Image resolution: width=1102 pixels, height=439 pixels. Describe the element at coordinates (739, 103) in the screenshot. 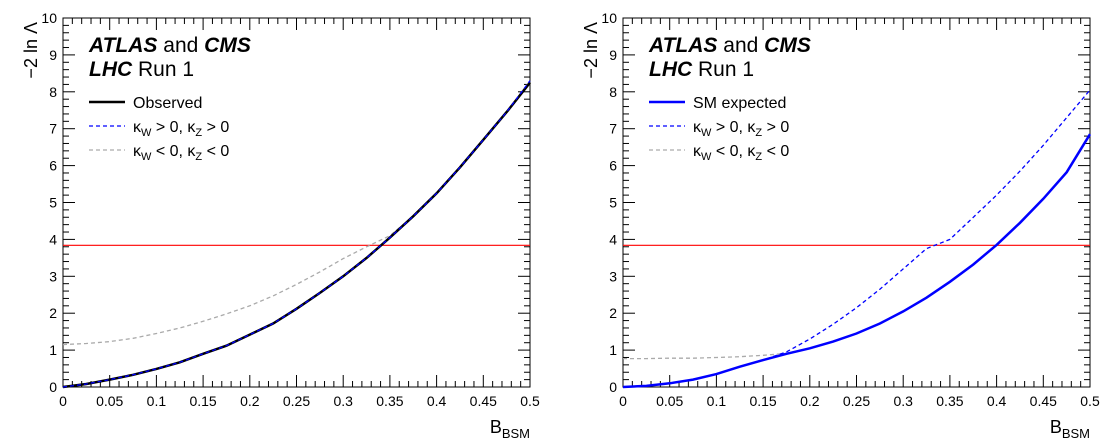

I see `legend-label-1: SM expected` at that location.